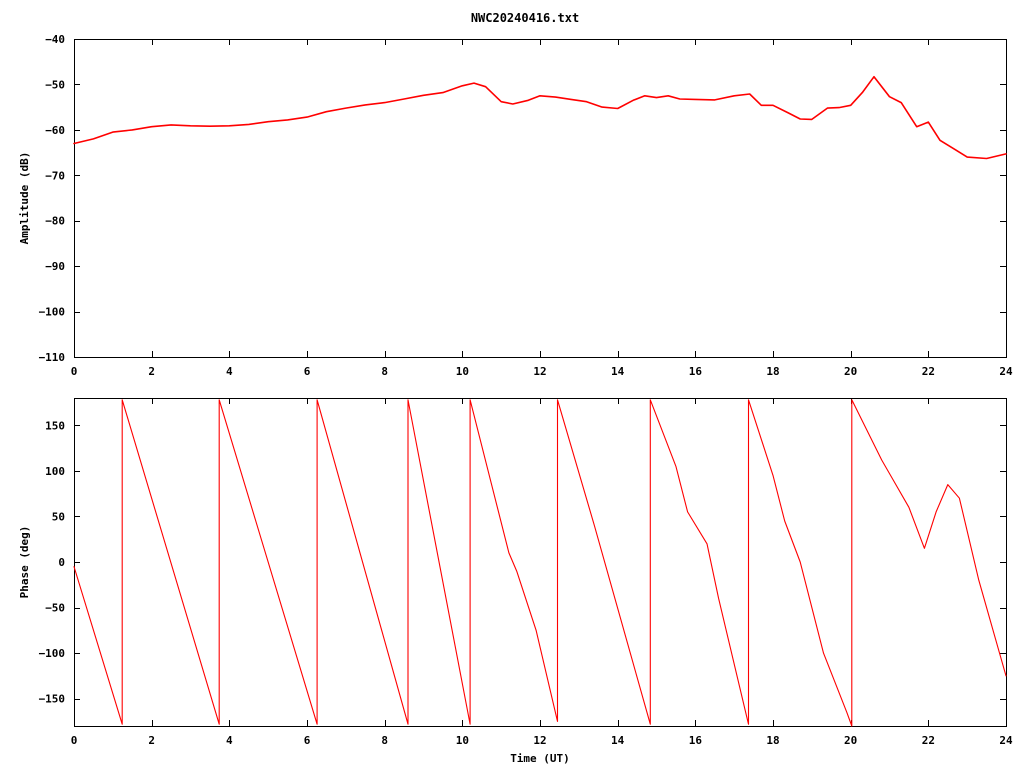 This screenshot has height=768, width=1024. What do you see at coordinates (55, 425) in the screenshot?
I see `phase-ytick-label: 150` at bounding box center [55, 425].